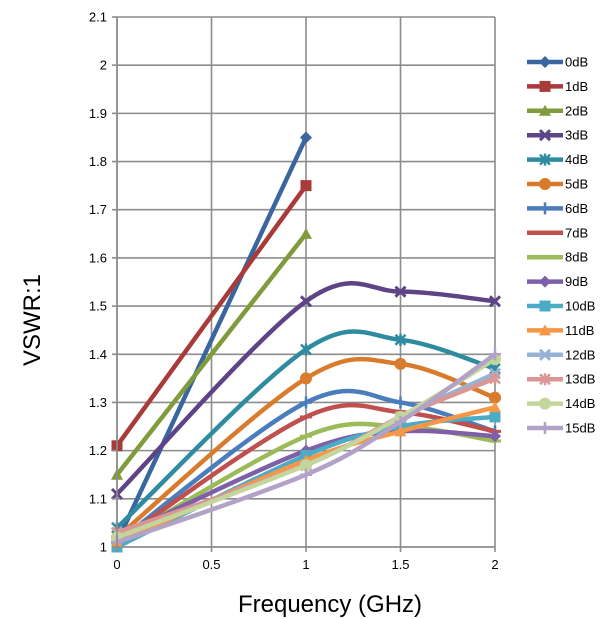 Image resolution: width=604 pixels, height=619 pixels. Describe the element at coordinates (576, 159) in the screenshot. I see `legend-label: 4dB` at that location.